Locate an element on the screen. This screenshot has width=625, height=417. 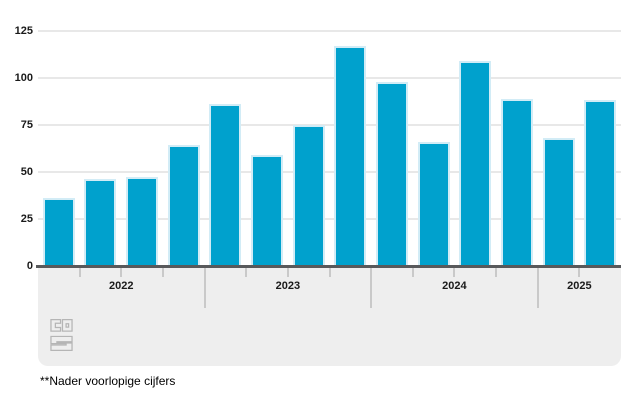
footnote: **Nader voorlopige cijfers is located at coordinates (108, 381).